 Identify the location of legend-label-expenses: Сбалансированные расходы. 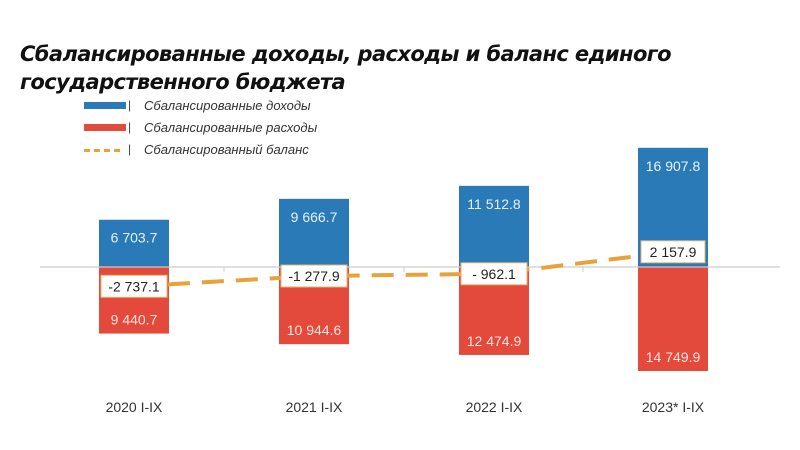
(231, 127).